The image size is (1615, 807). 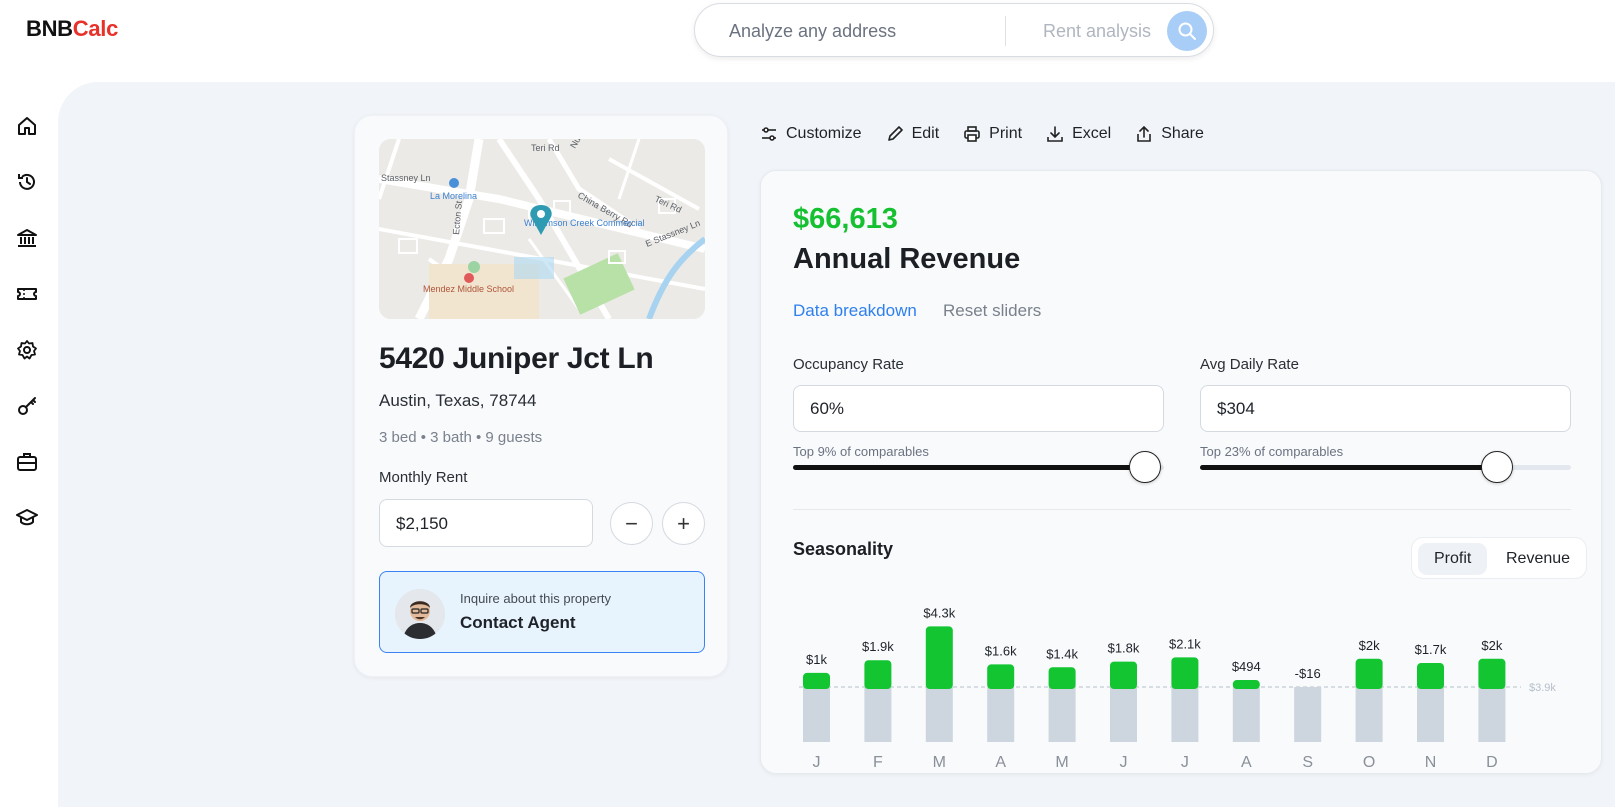 I want to click on nav-home, so click(x=27, y=126).